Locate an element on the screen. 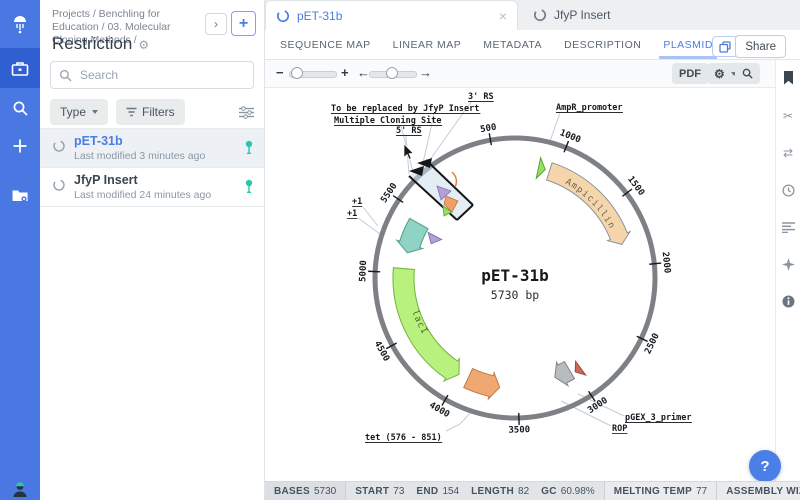  feature-tet is located at coordinates (482, 384).